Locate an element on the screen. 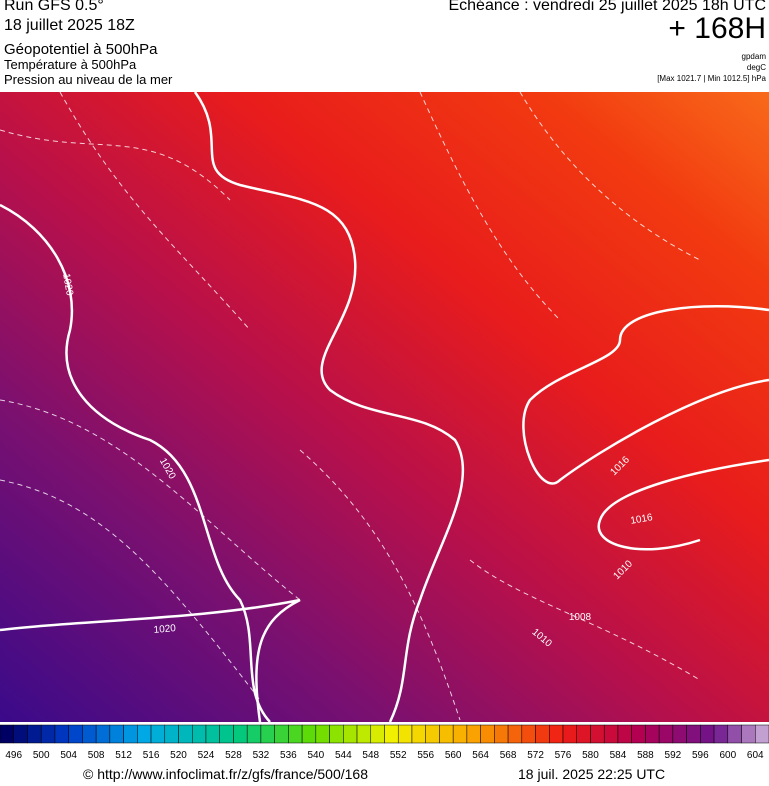 The height and width of the screenshot is (786, 769). colorbar-label: 540 is located at coordinates (315, 755).